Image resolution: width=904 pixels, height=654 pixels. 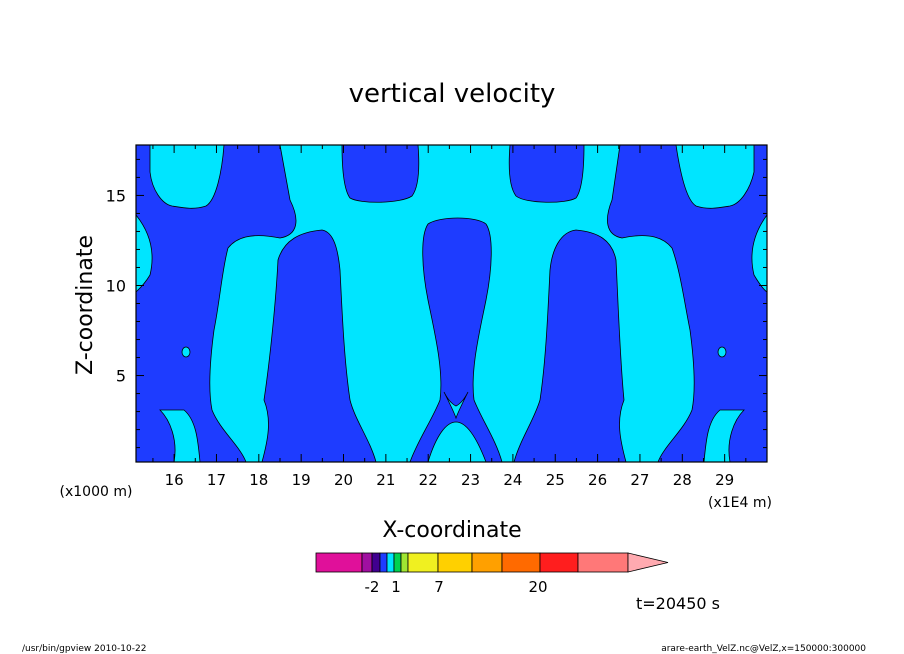 I want to click on x-tick-label: 23, so click(x=470, y=480).